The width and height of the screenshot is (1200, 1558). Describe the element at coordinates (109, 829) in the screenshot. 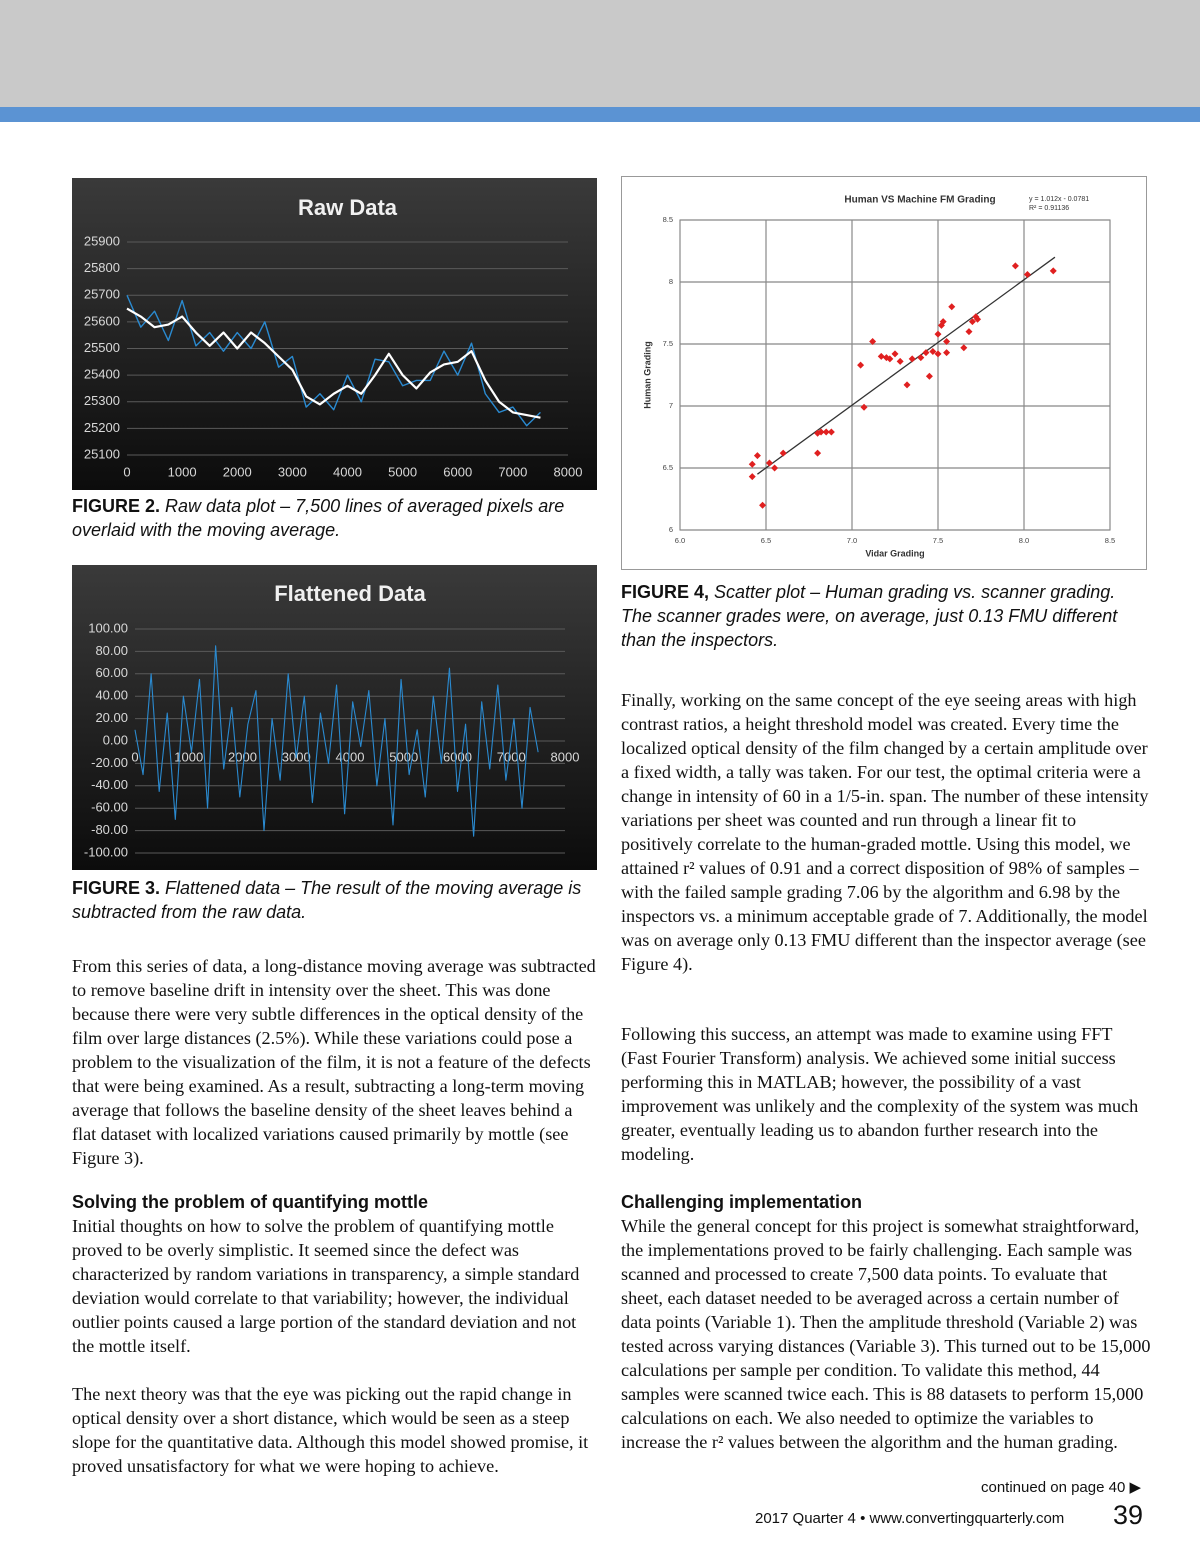

I see `y-tick-label: -80.00` at that location.